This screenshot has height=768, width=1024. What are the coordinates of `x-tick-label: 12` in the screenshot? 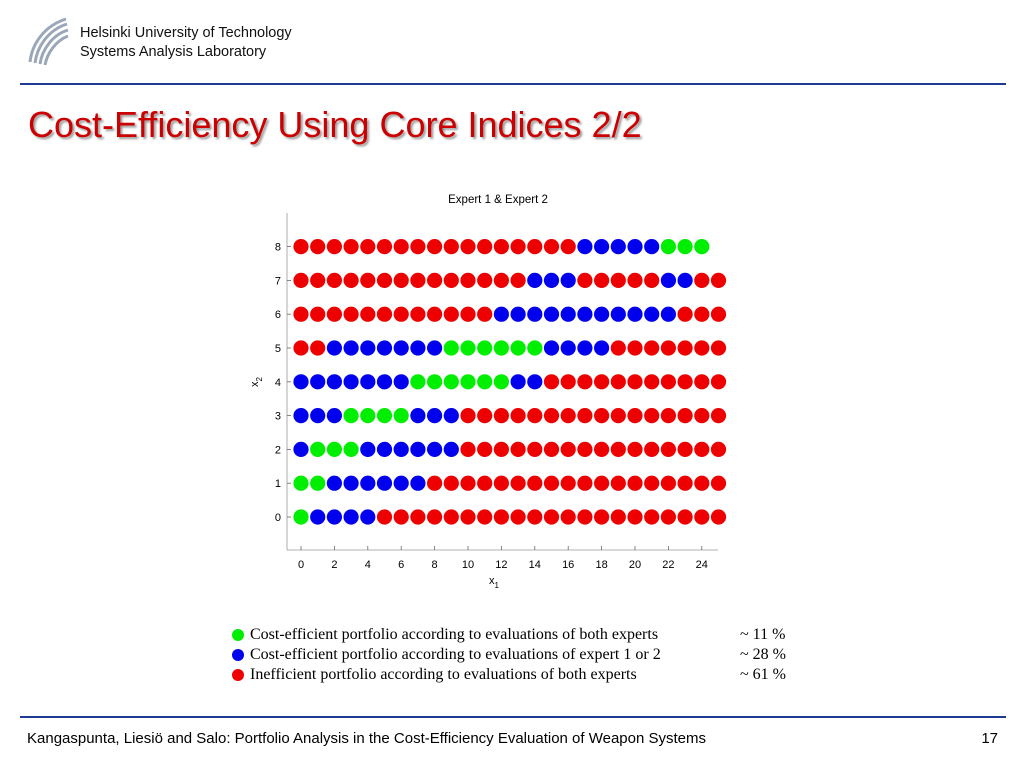 It's located at (501, 565).